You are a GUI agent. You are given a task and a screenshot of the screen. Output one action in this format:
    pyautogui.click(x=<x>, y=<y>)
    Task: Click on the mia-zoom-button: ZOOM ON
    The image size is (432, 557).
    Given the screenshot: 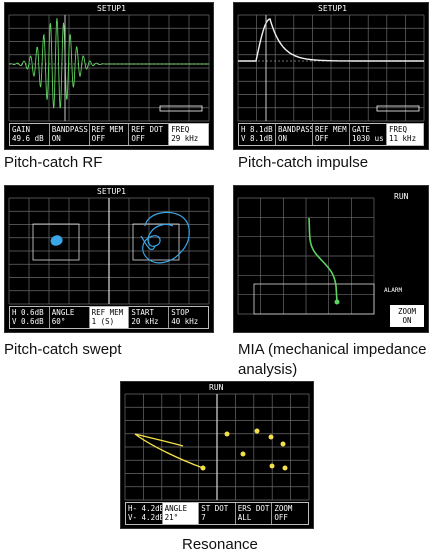 What is the action you would take?
    pyautogui.click(x=407, y=316)
    